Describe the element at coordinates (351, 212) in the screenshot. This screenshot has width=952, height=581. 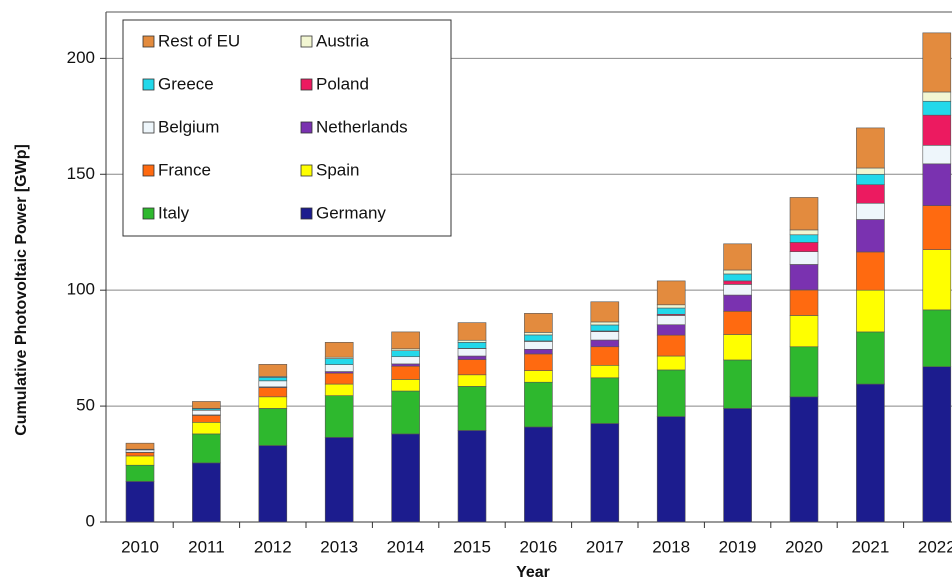
I see `legend-label: Germany` at that location.